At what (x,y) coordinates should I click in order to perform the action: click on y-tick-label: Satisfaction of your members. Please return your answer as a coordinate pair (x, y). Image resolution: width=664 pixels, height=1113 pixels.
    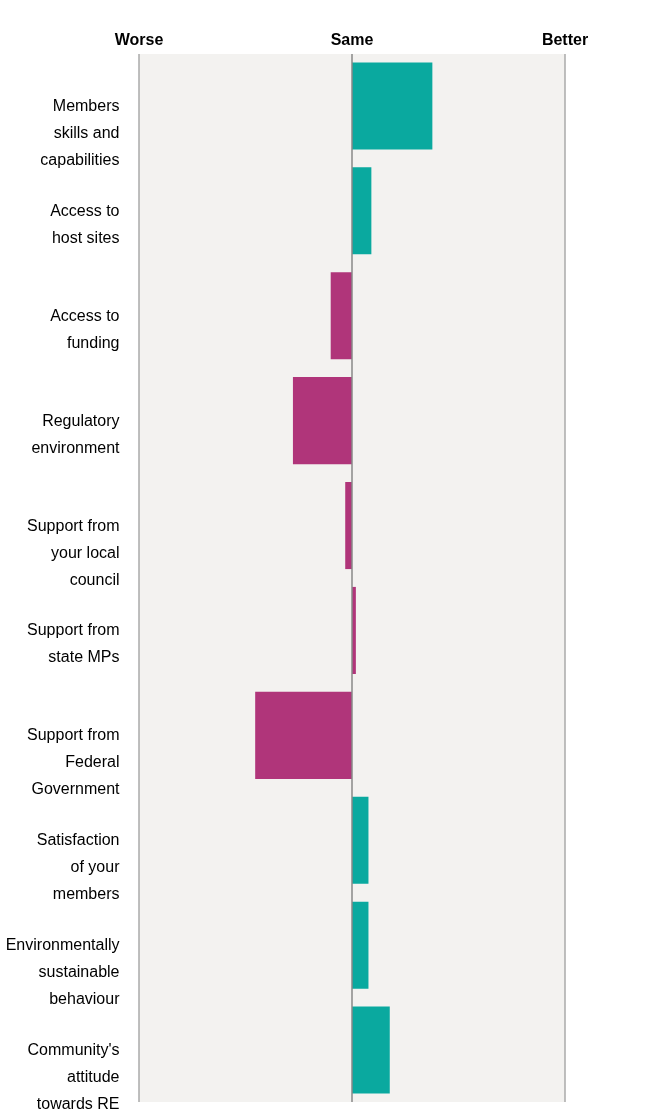
    Looking at the image, I should click on (78, 867).